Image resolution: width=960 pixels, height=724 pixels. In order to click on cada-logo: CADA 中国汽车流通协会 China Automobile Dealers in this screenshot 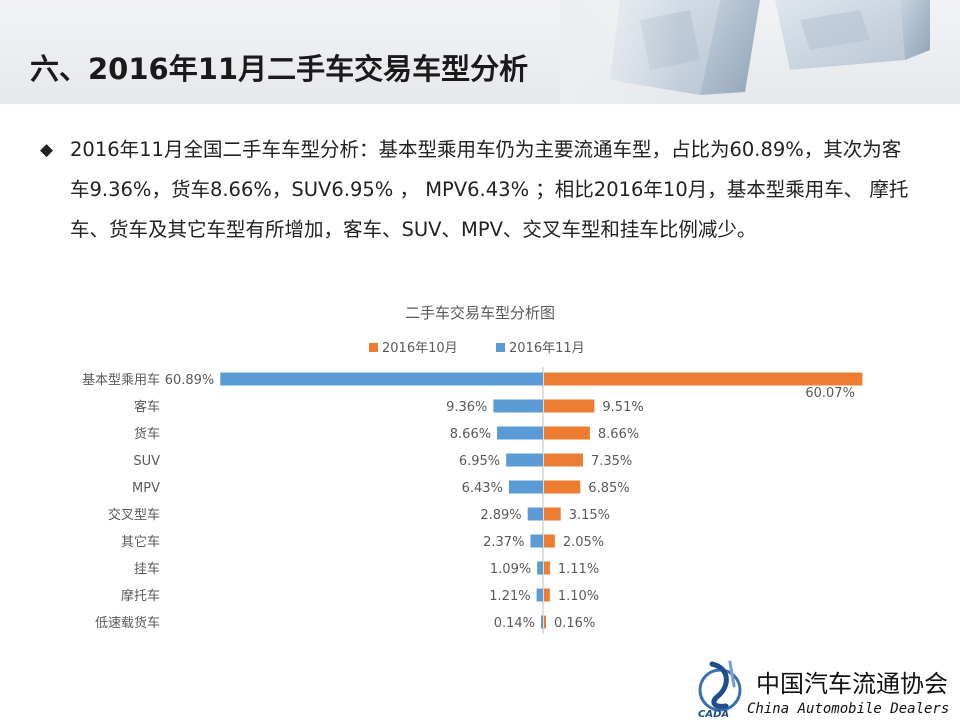, I will do `click(825, 688)`.